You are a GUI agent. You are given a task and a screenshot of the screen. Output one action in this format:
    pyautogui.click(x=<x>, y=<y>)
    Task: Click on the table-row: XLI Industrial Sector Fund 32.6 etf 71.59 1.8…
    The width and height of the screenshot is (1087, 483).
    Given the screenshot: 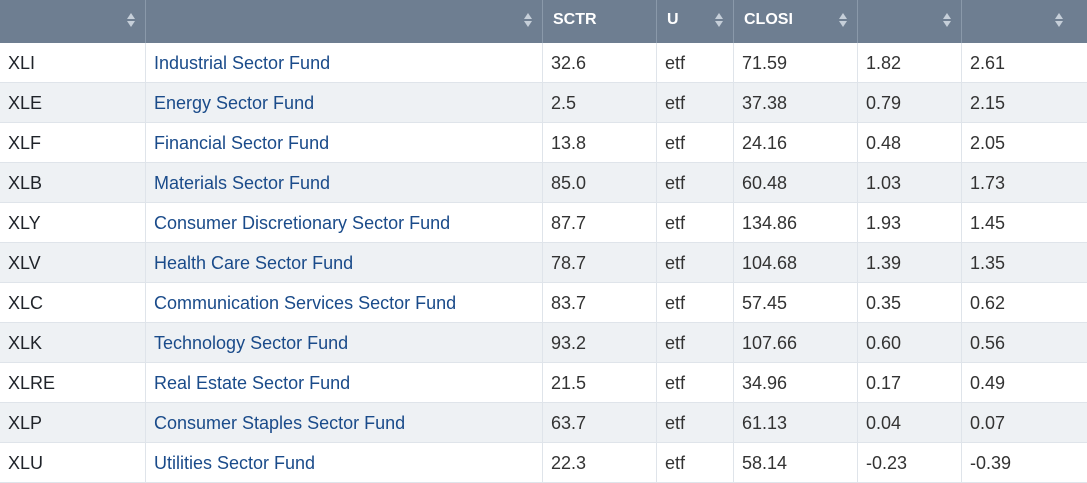 What is the action you would take?
    pyautogui.click(x=543, y=63)
    